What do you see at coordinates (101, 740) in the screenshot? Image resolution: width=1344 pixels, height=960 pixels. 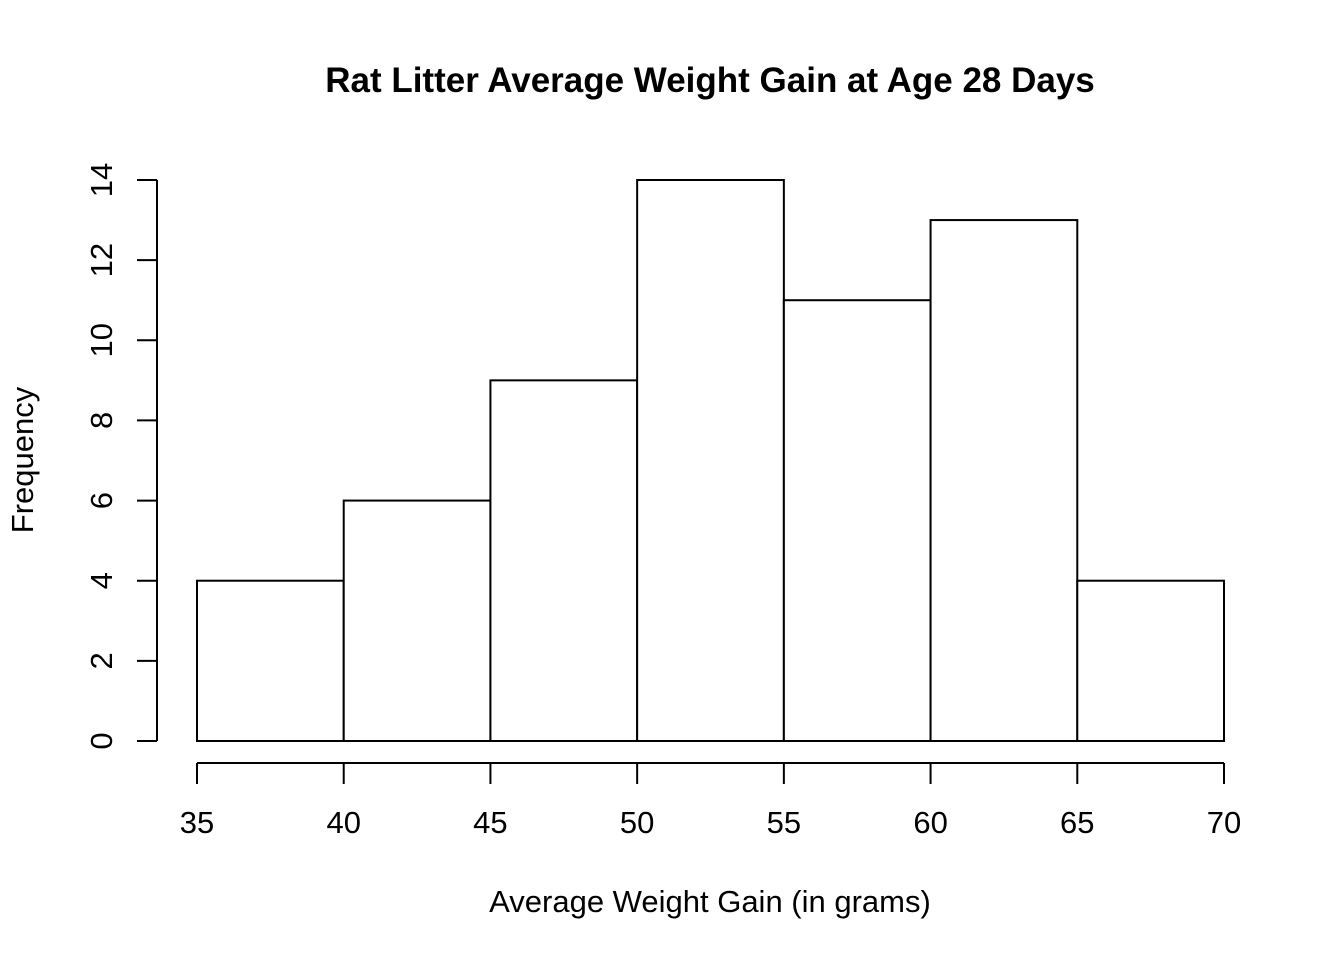 I see `y-axis-tick-label: 0` at bounding box center [101, 740].